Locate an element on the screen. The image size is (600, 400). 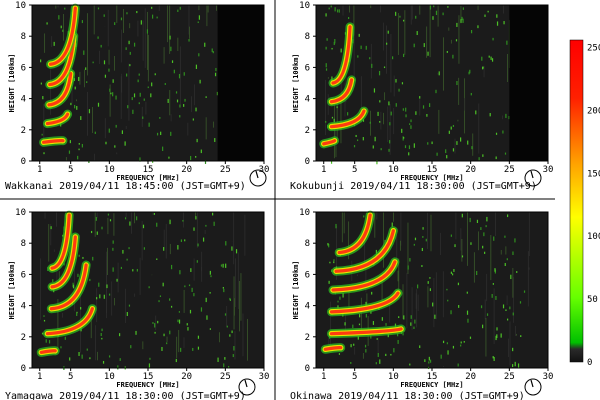
compass-icon is located at coordinates (258, 178).